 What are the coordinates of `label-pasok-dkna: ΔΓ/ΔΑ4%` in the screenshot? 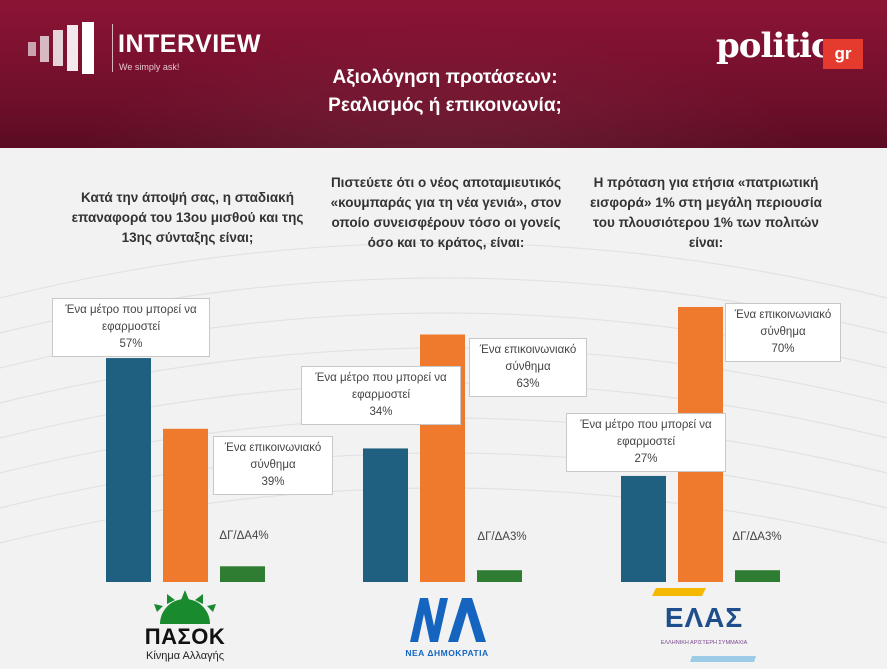 It's located at (244, 536).